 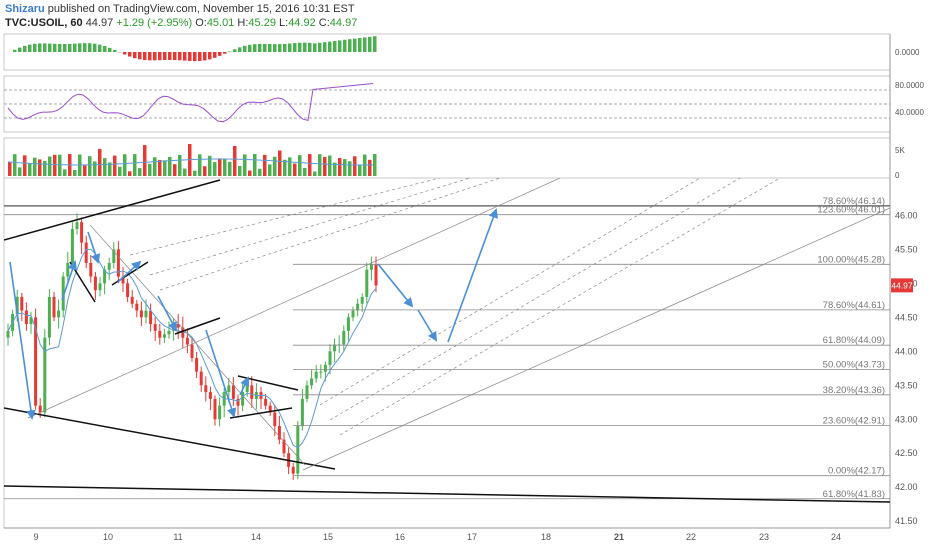 I want to click on time-tick-label: 15, so click(x=328, y=537).